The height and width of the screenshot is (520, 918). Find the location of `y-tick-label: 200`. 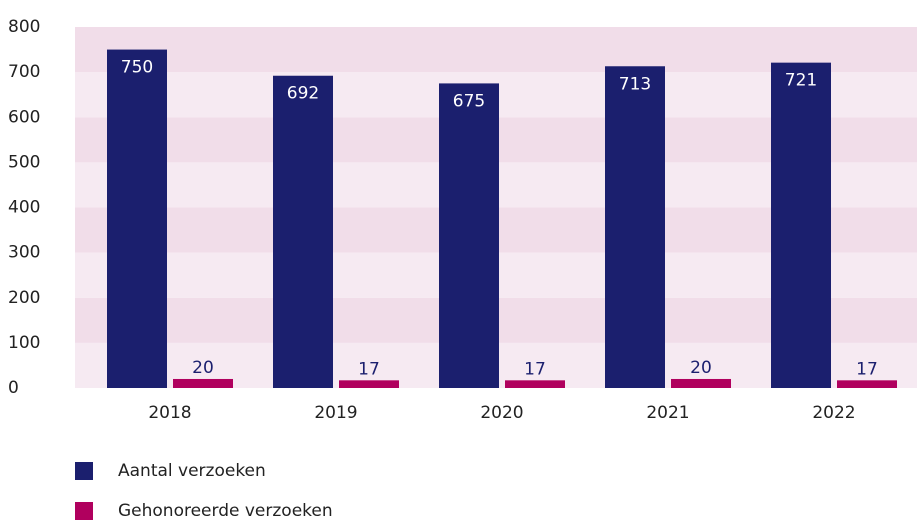

y-tick-label: 200 is located at coordinates (24, 298).